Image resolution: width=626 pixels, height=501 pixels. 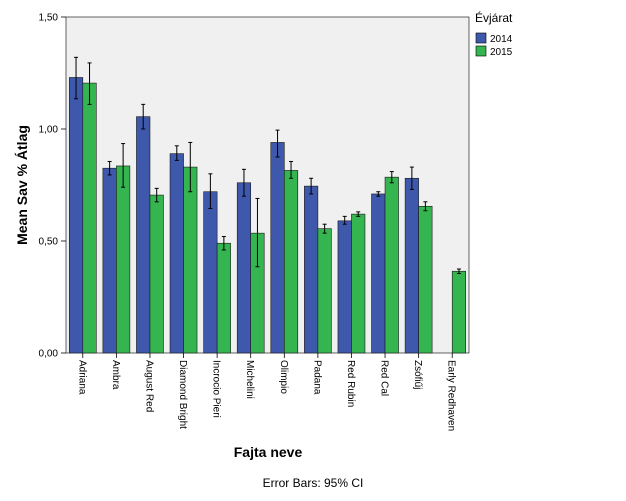 I want to click on legend-label-2015: 2015, so click(x=501, y=52).